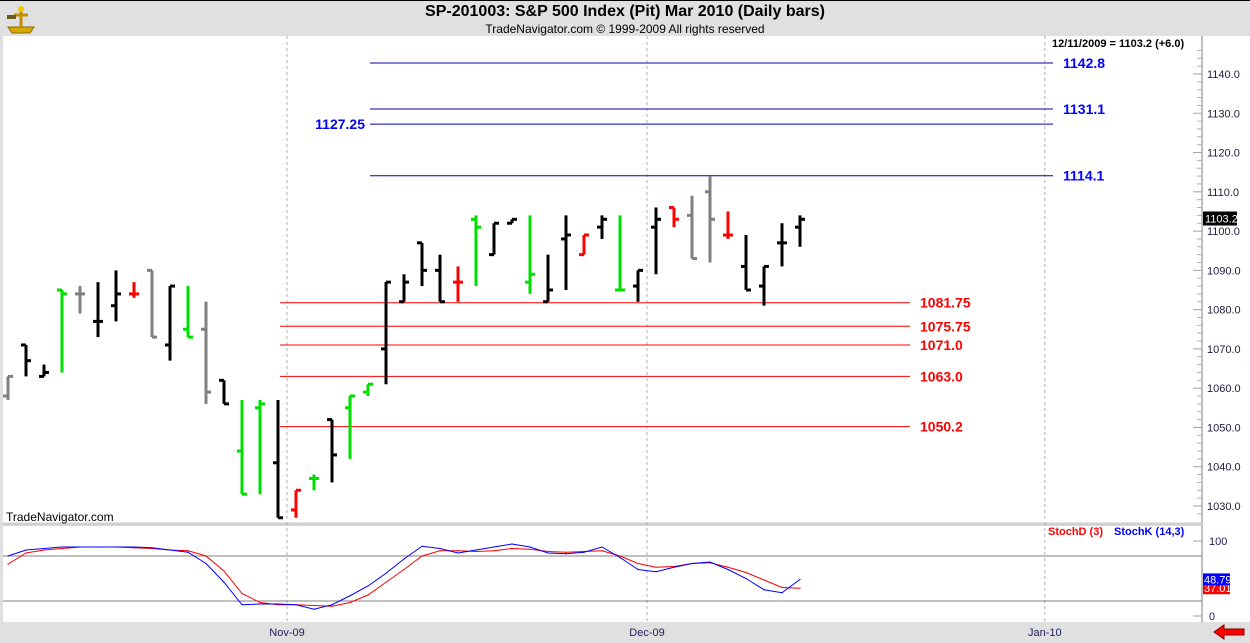 The height and width of the screenshot is (643, 1250). I want to click on support-label: 1050.2, so click(941, 427).